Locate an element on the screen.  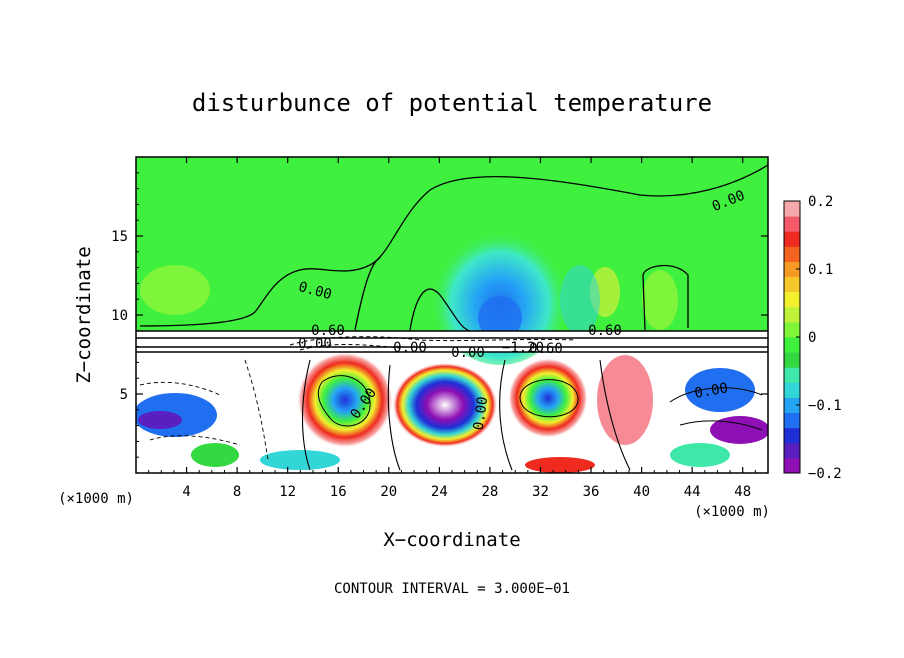
left-green is located at coordinates (215, 455).